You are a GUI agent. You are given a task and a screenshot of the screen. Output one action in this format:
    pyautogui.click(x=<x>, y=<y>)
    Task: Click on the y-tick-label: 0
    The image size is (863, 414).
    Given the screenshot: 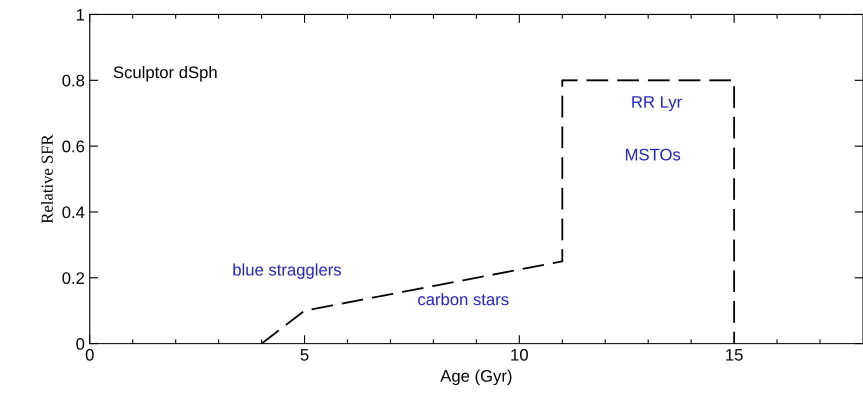 What is the action you would take?
    pyautogui.click(x=80, y=344)
    